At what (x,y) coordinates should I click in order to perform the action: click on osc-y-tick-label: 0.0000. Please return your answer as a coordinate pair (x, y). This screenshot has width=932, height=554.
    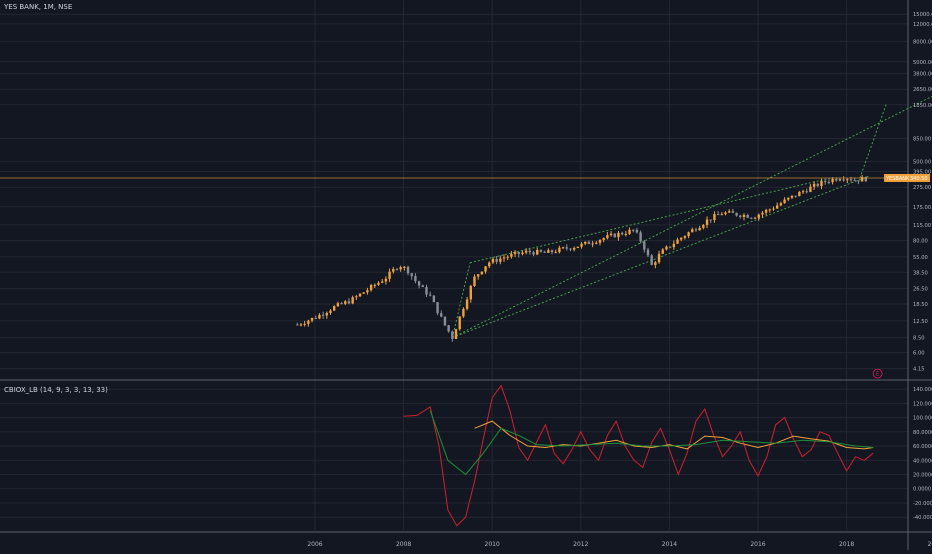
    Looking at the image, I should click on (922, 490).